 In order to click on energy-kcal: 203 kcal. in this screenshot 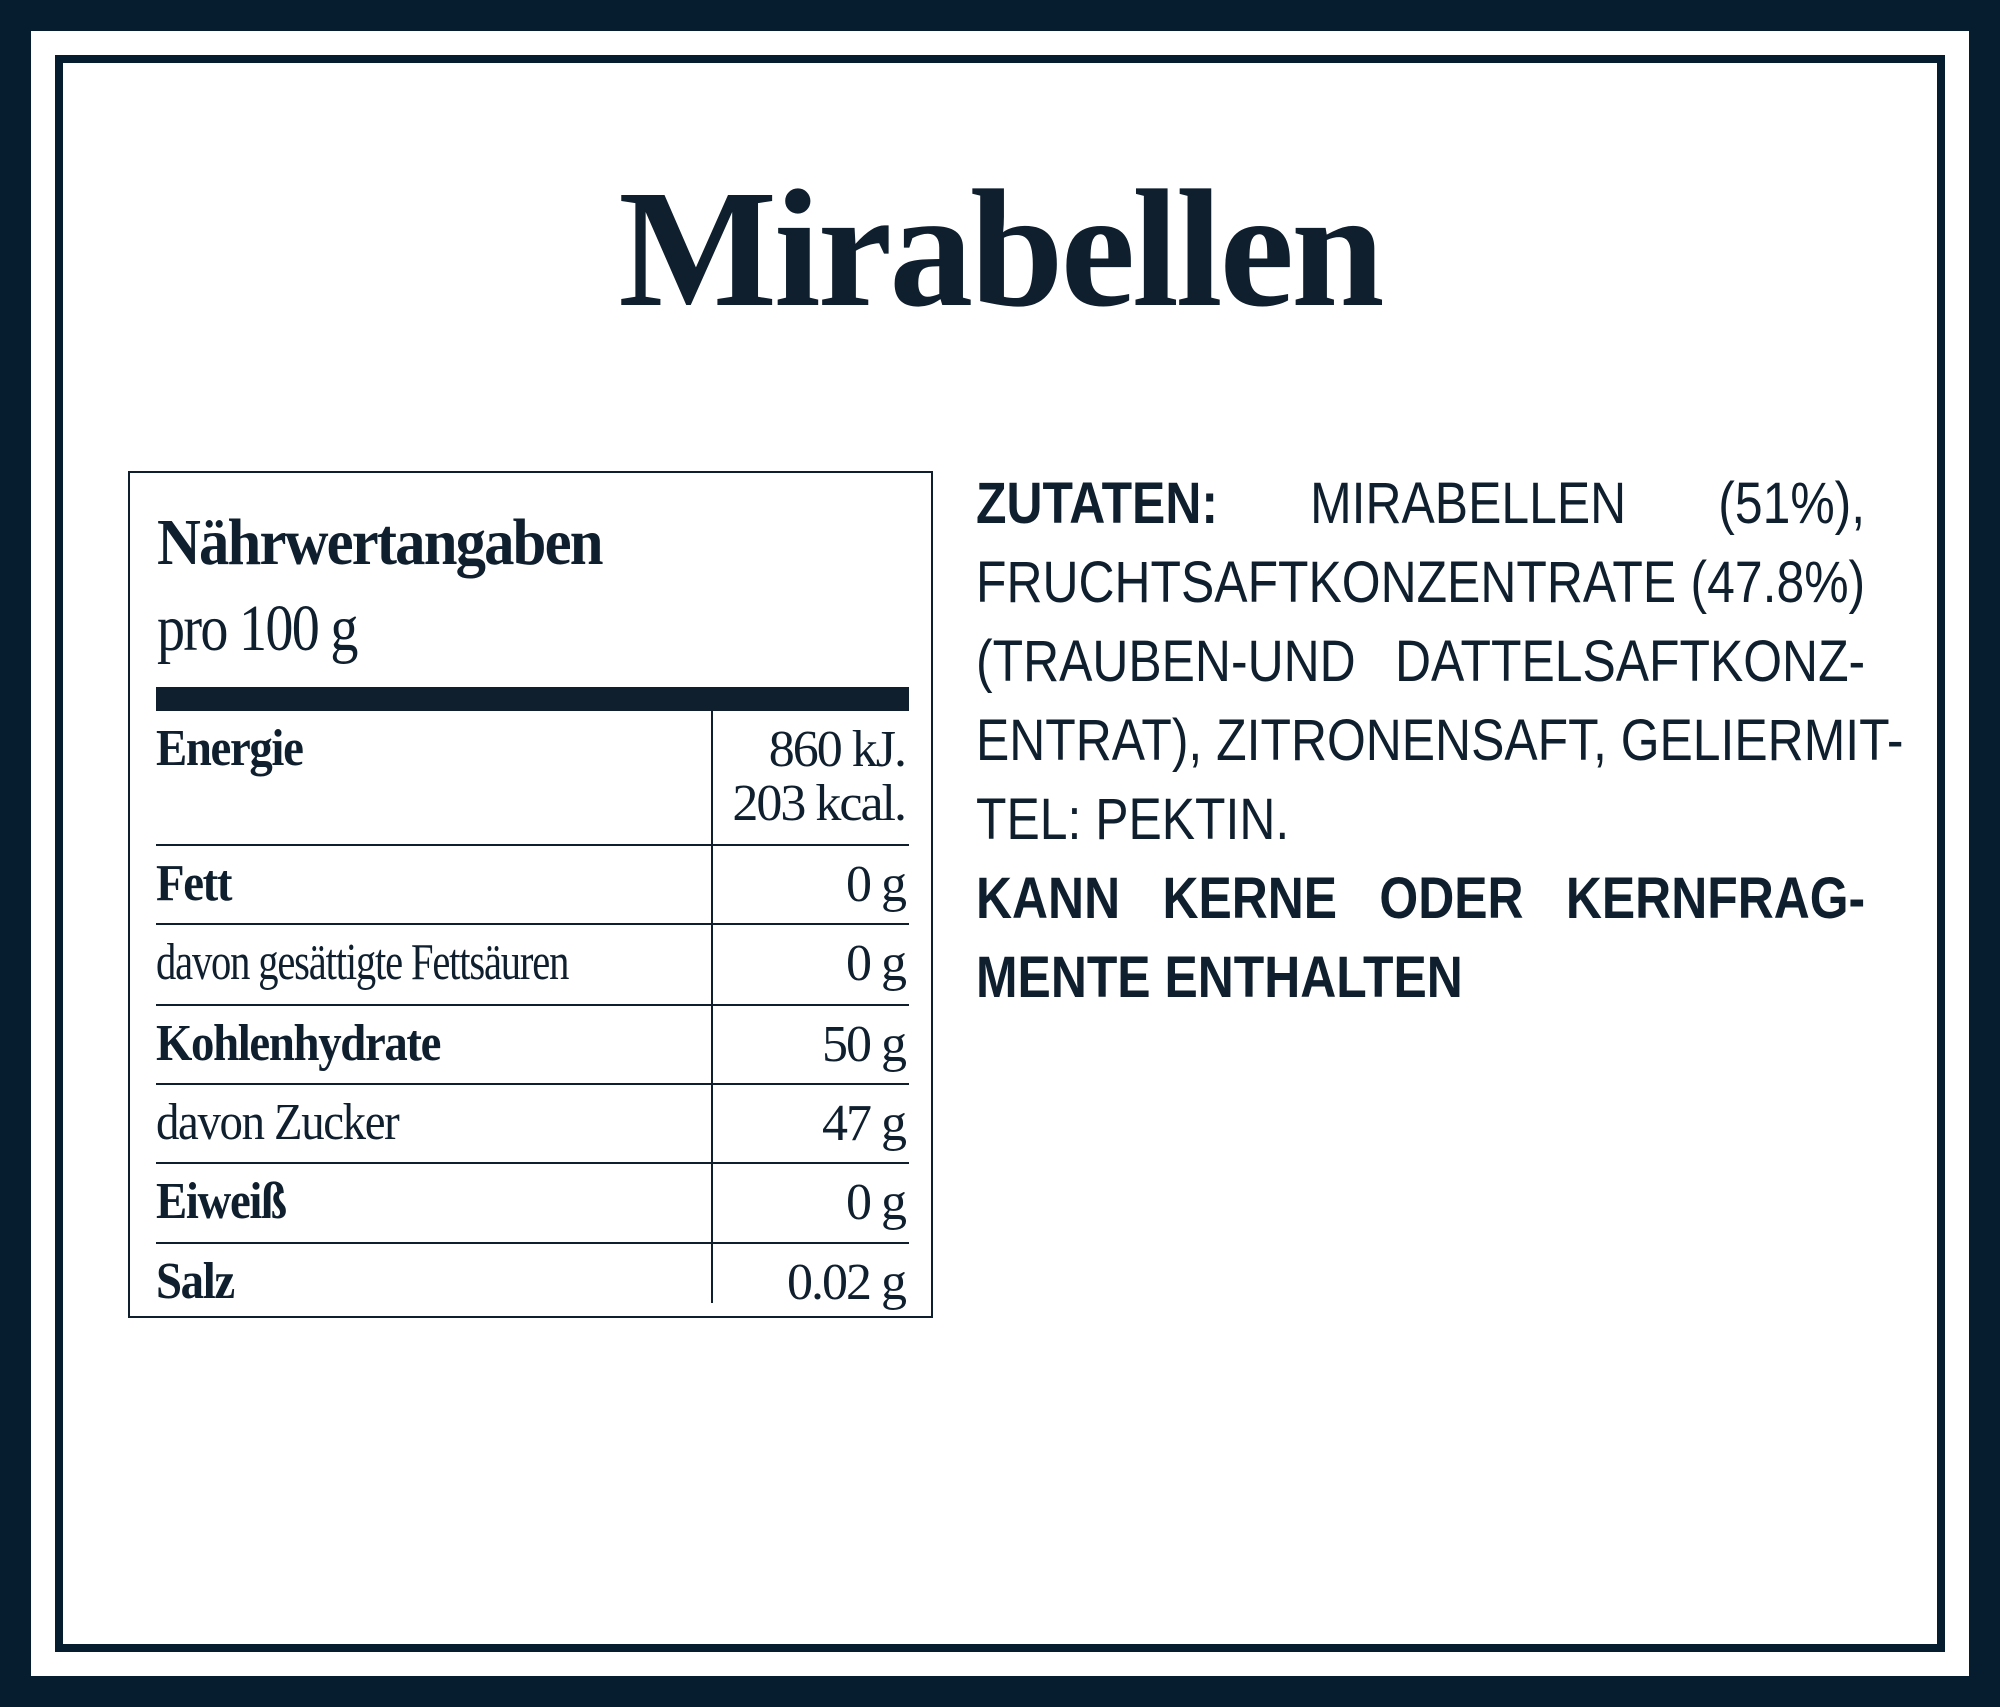, I will do `click(819, 803)`.